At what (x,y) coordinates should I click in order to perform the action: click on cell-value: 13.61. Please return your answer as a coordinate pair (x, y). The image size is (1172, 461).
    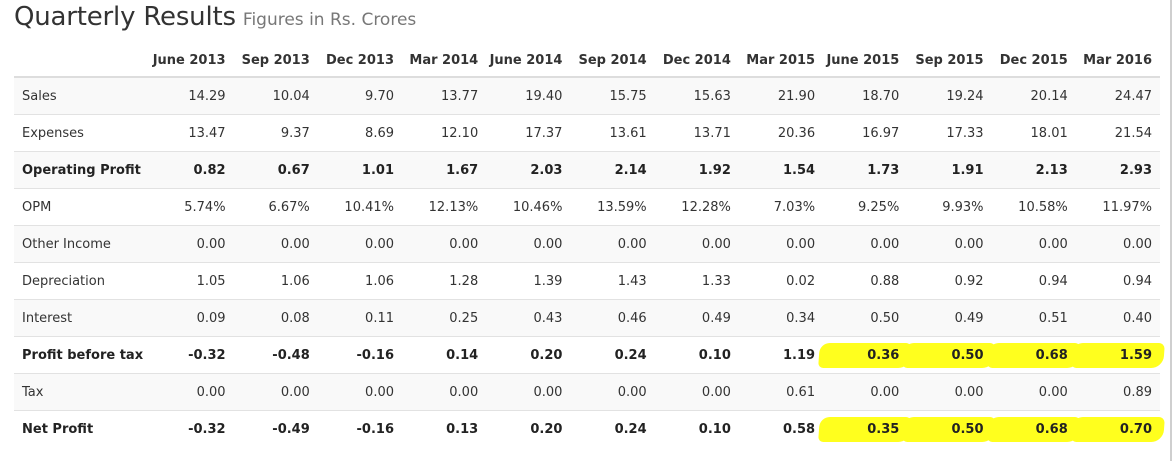
    Looking at the image, I should click on (628, 133).